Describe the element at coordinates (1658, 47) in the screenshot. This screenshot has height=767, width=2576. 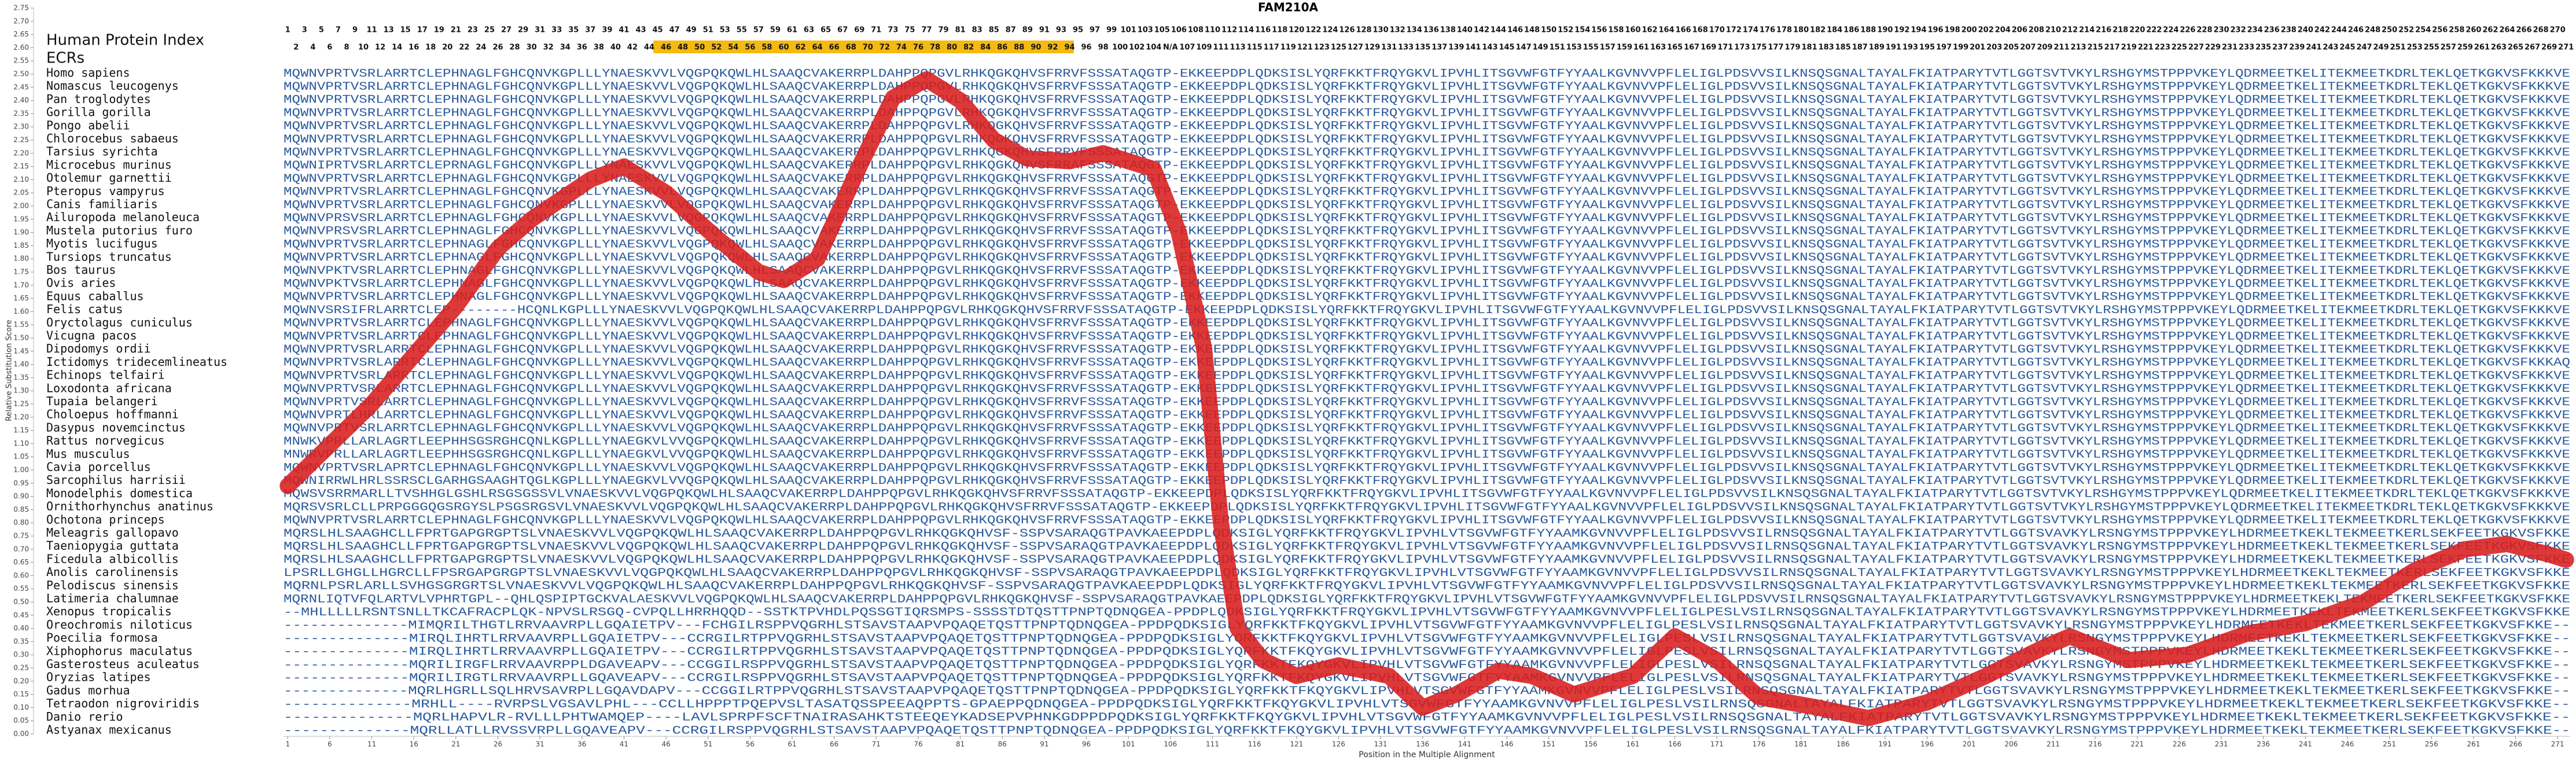
I see `index-number: 163` at that location.